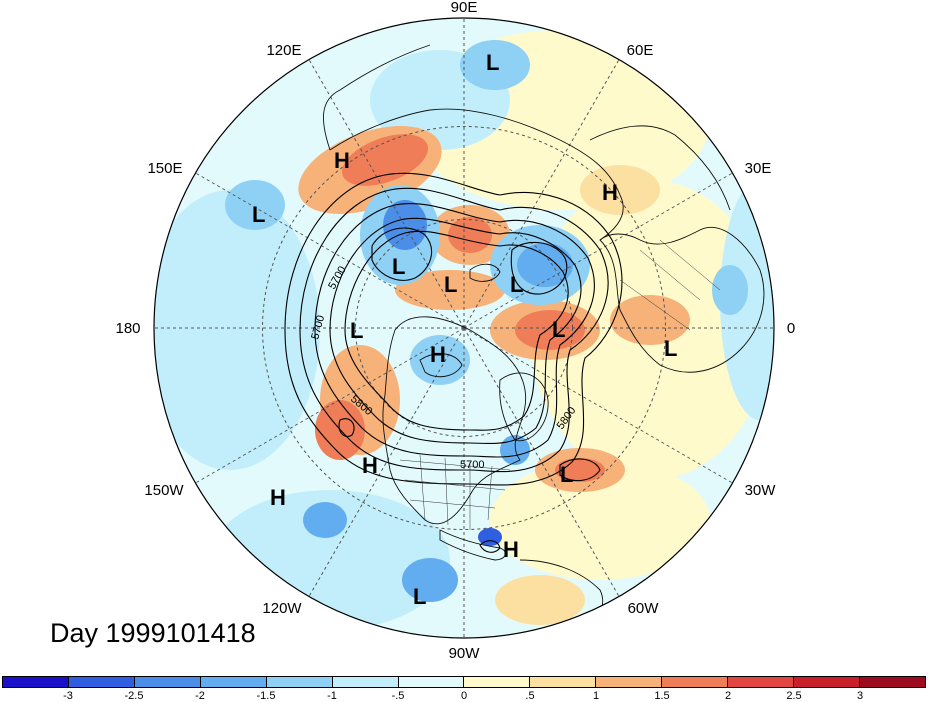 The height and width of the screenshot is (702, 928). What do you see at coordinates (164, 490) in the screenshot?
I see `lon-label-150w: 150W` at bounding box center [164, 490].